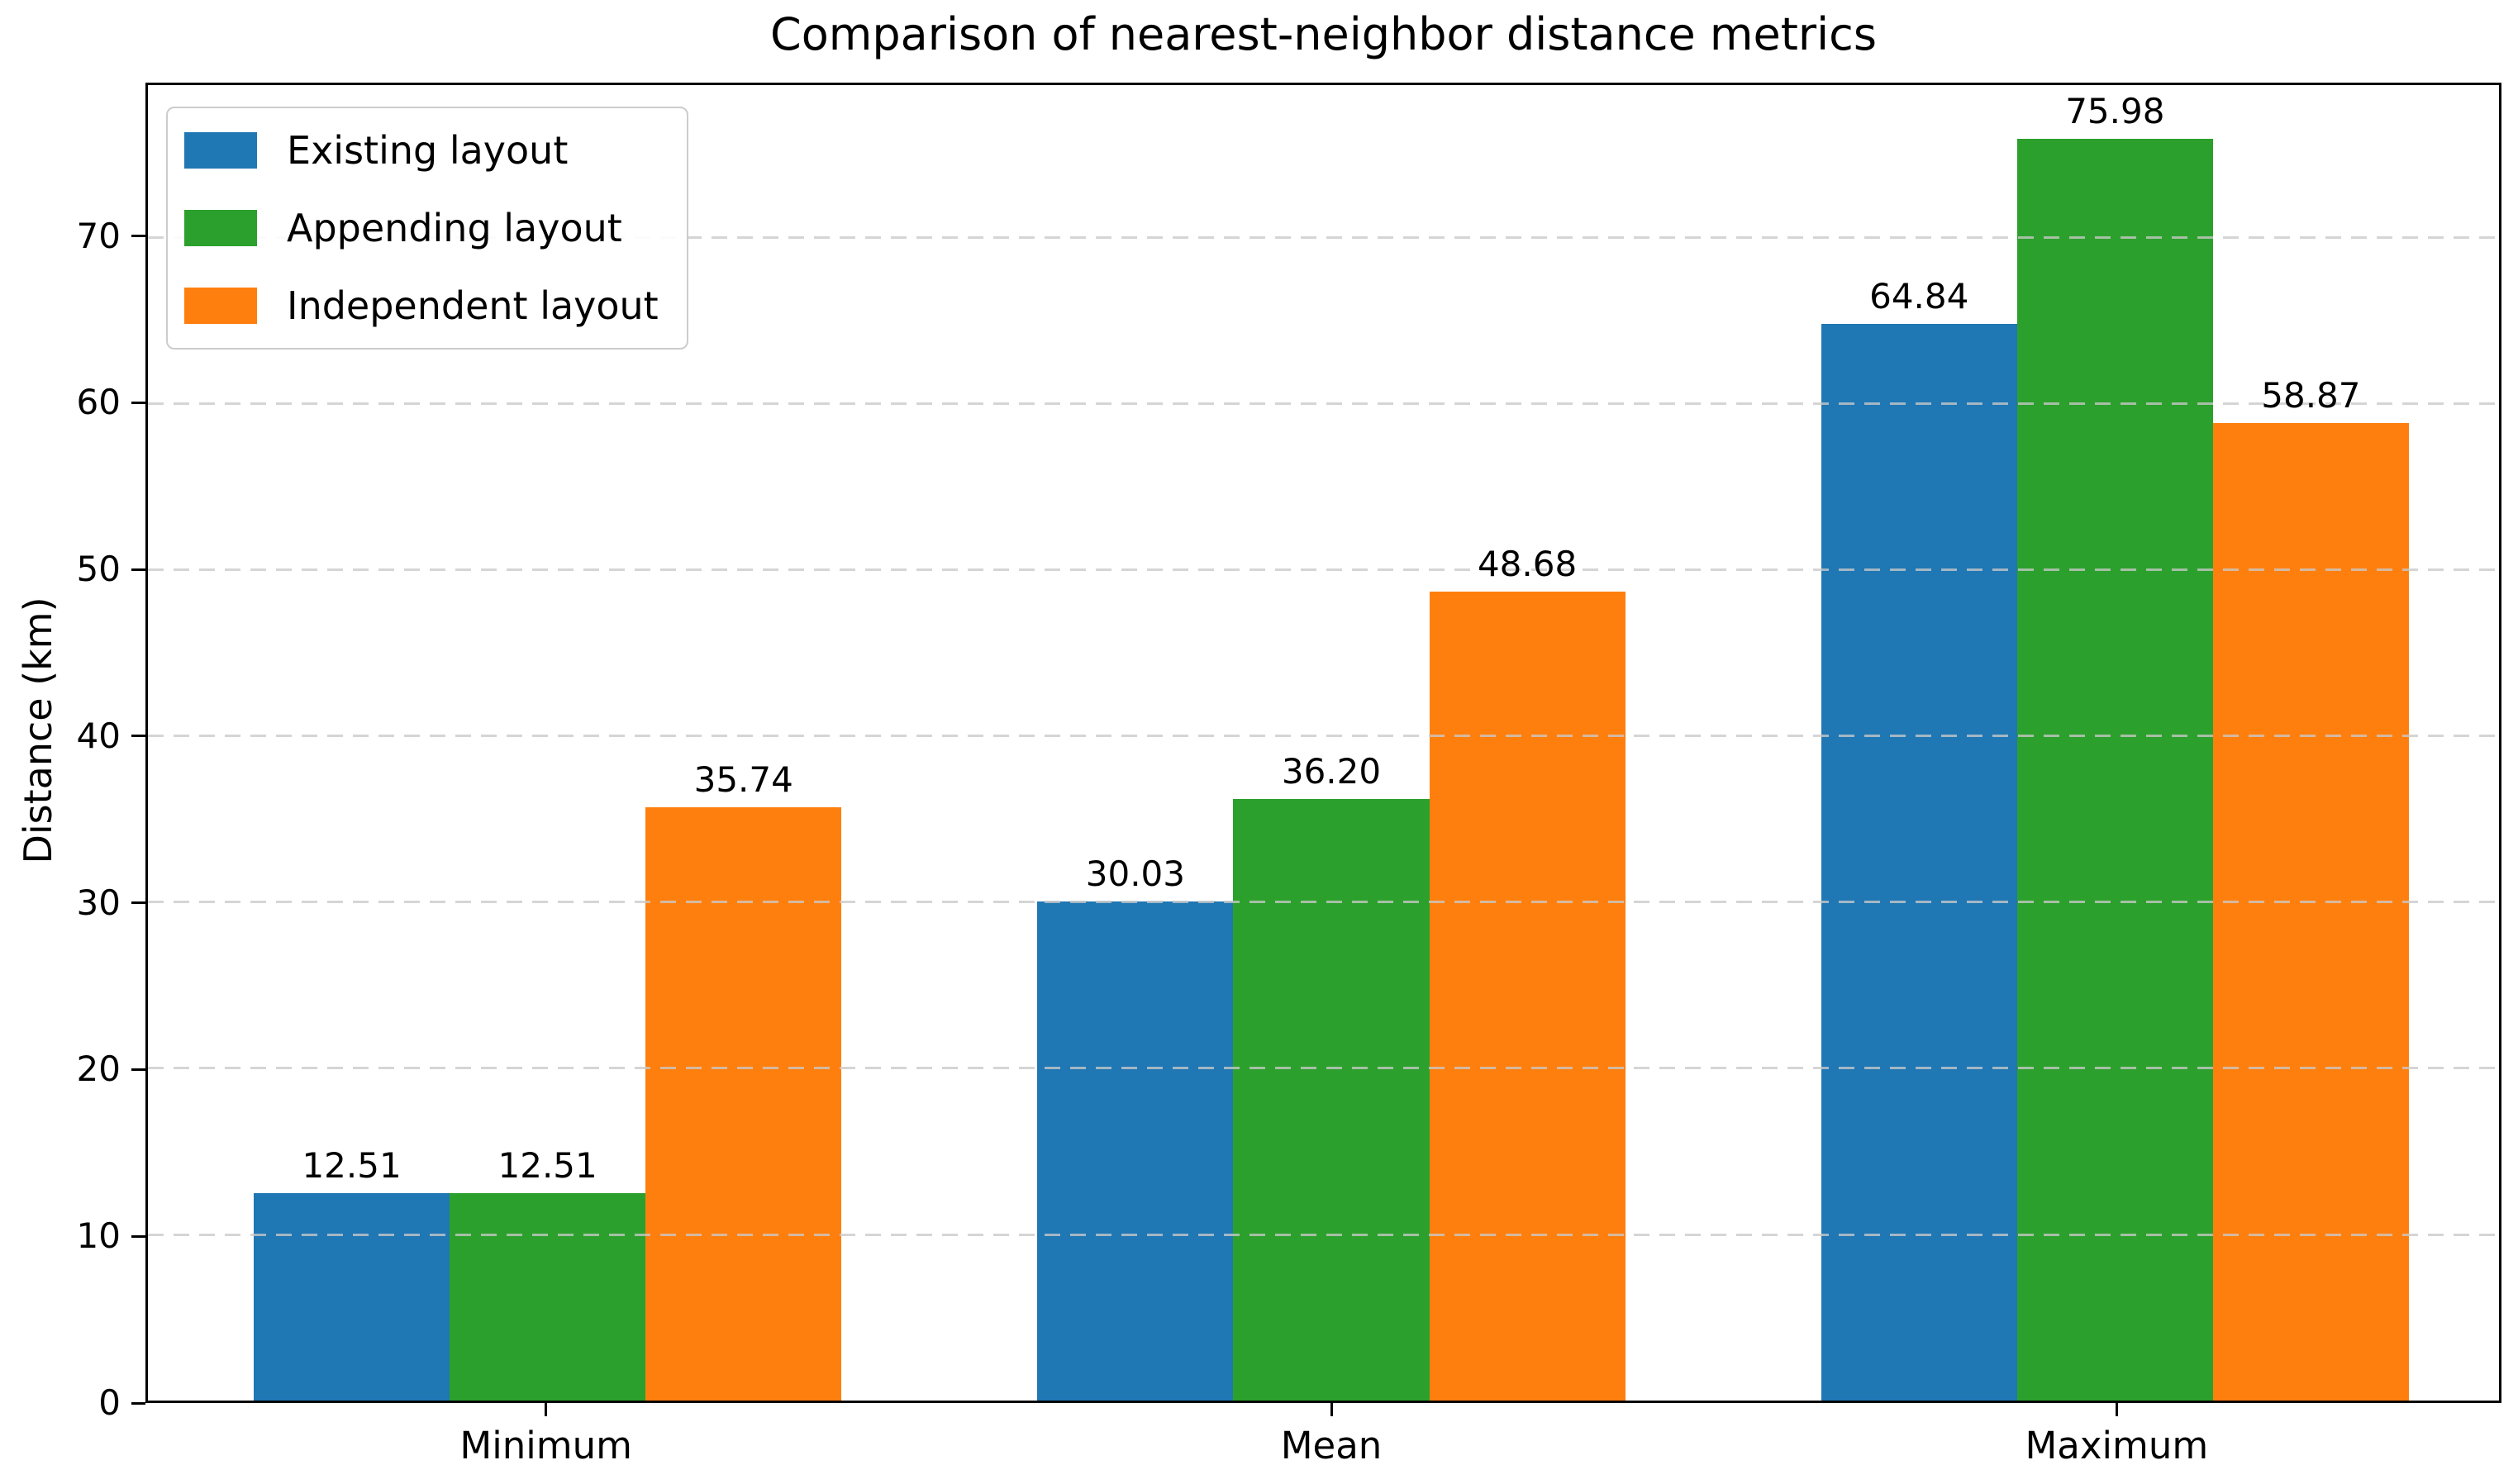 This screenshot has width=2518, height=1484. Describe the element at coordinates (352, 1296) in the screenshot. I see `bar-existing-layout-minimum` at that location.